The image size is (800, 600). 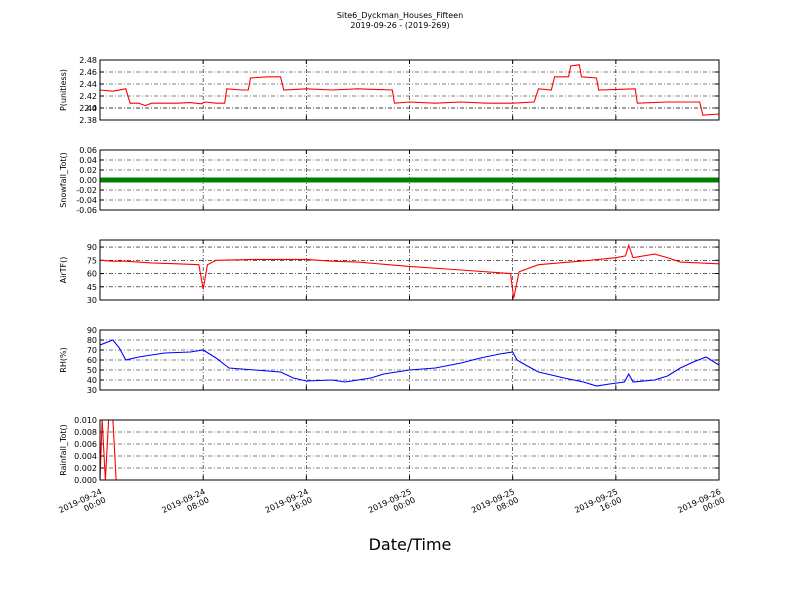 I want to click on y-tick-label: 45, so click(x=92, y=287).